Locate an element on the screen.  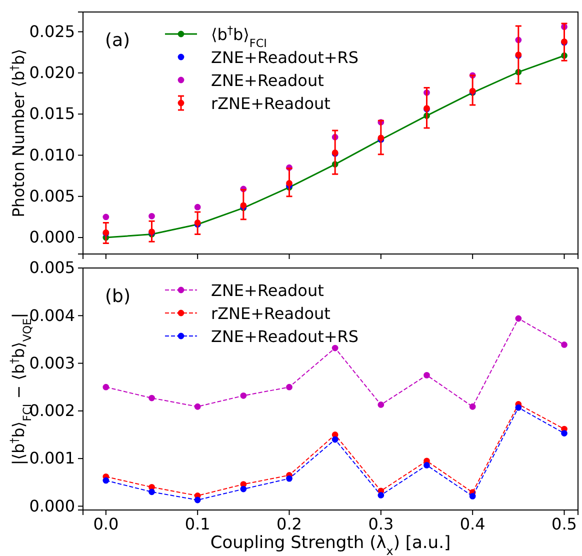
legend-label: ⟨b$^{†}$b⟩$_{FCI}$ is located at coordinates (239, 37).